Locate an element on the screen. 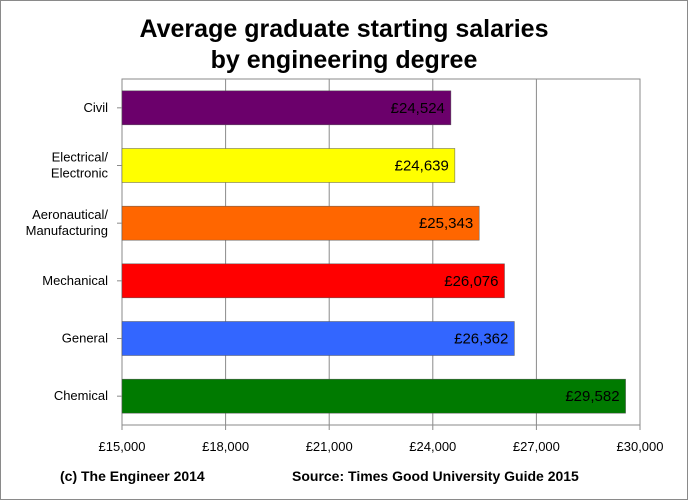 The image size is (688, 500). x-tick-label: £18,000 is located at coordinates (225, 446).